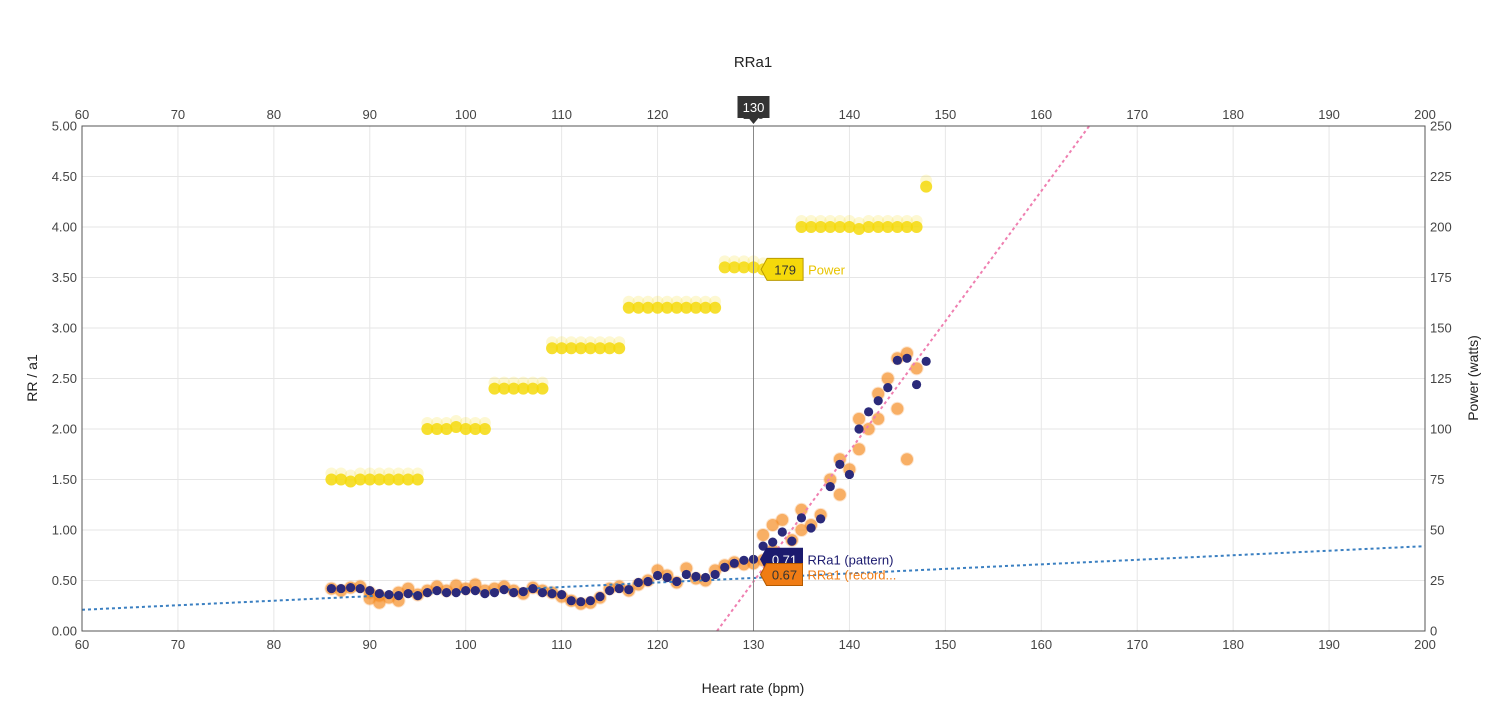 The width and height of the screenshot is (1498, 719). Describe the element at coordinates (274, 644) in the screenshot. I see `x-tick-bottom: 80` at that location.